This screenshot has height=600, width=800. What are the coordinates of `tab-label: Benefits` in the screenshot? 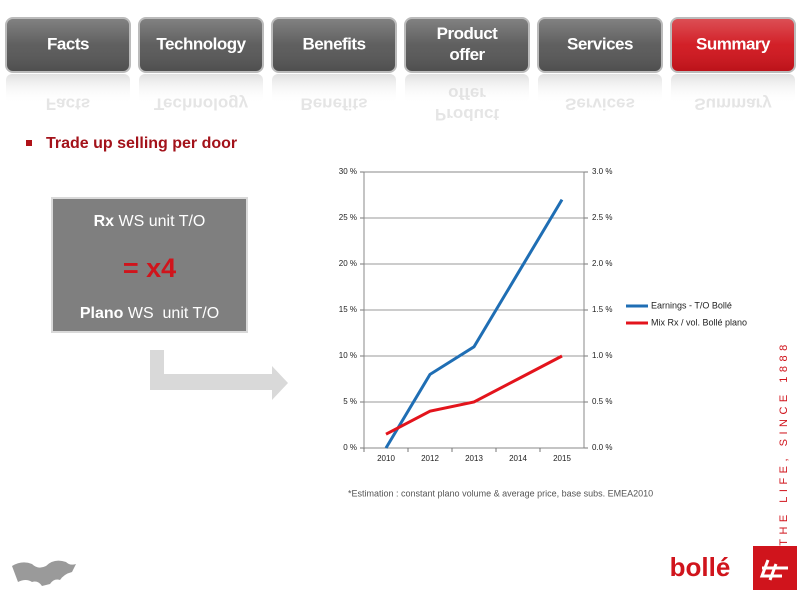 It's located at (333, 43).